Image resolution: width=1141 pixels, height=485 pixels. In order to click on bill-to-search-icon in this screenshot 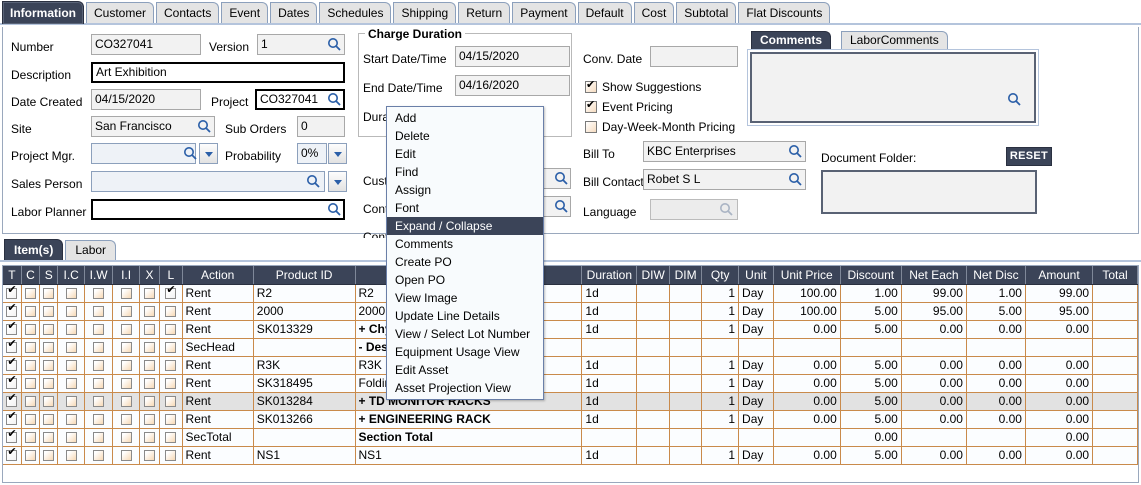, I will do `click(795, 151)`.